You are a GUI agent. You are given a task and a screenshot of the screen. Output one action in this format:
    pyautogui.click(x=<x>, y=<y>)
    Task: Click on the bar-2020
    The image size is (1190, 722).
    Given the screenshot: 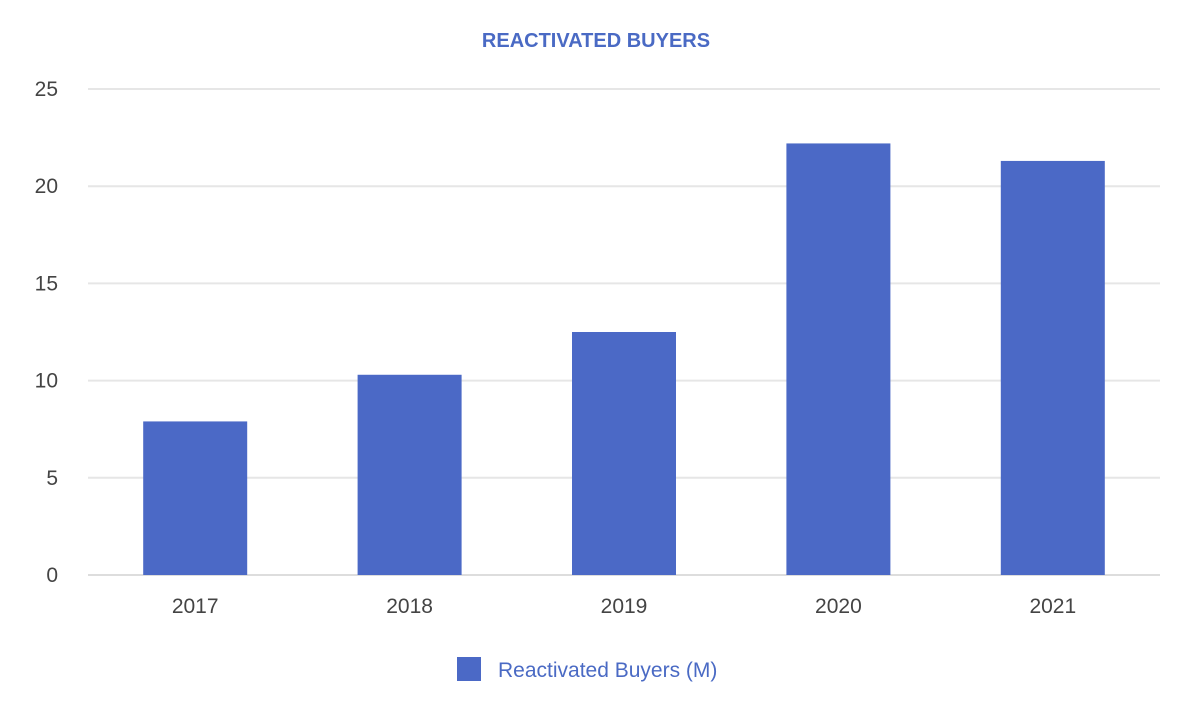 What is the action you would take?
    pyautogui.click(x=838, y=359)
    